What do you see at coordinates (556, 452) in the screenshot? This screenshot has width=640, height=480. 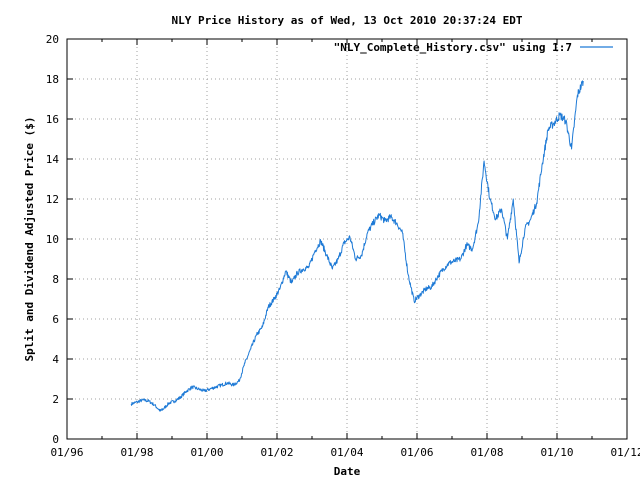 I see `x-tick-label: 01/10` at bounding box center [556, 452].